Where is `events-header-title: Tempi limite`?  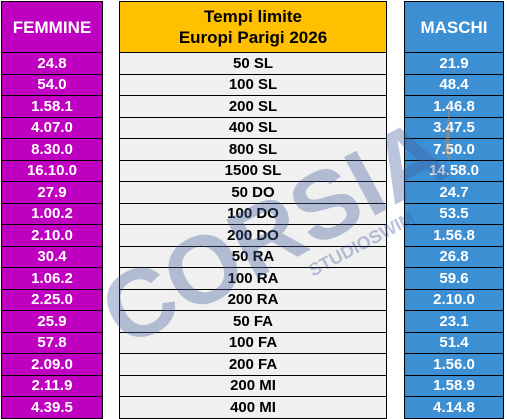
events-header-title: Tempi limite is located at coordinates (253, 16).